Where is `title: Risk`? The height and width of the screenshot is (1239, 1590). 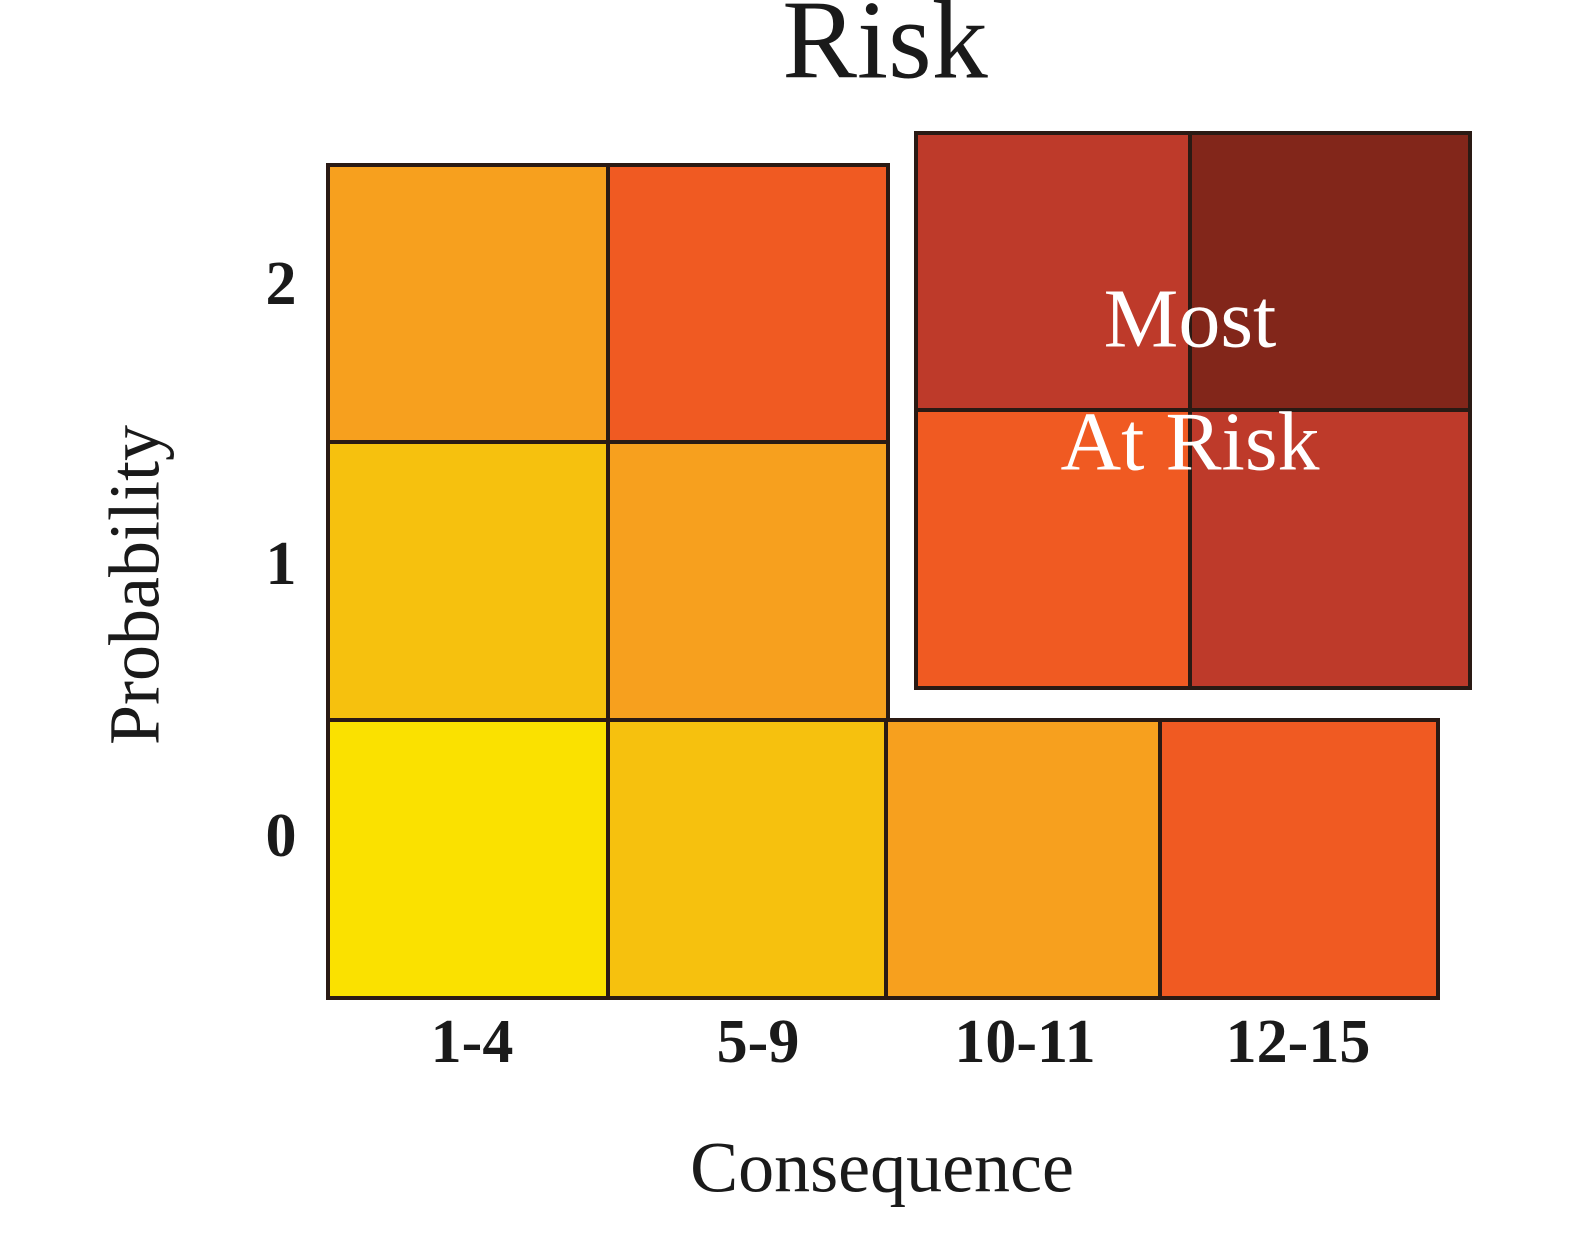 title: Risk is located at coordinates (884, 51).